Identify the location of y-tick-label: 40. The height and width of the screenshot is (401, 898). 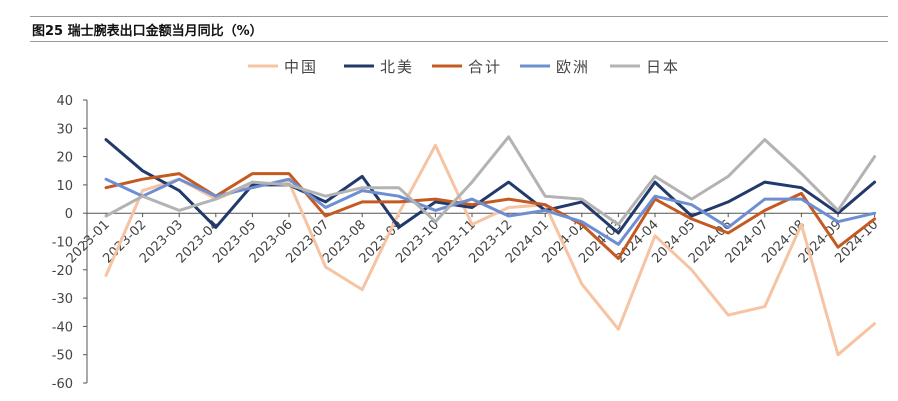
(64, 101).